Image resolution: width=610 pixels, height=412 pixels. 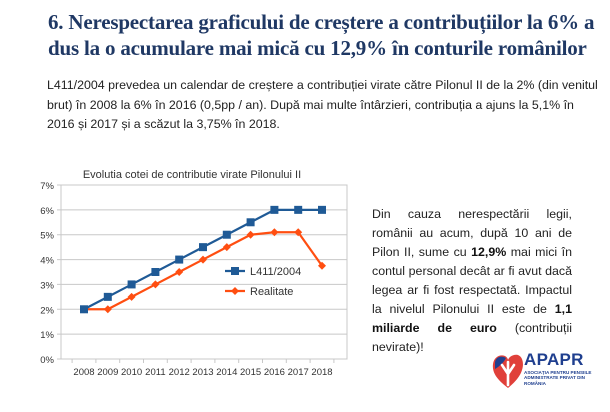 I want to click on x-tick-label: 2014, so click(x=226, y=372).